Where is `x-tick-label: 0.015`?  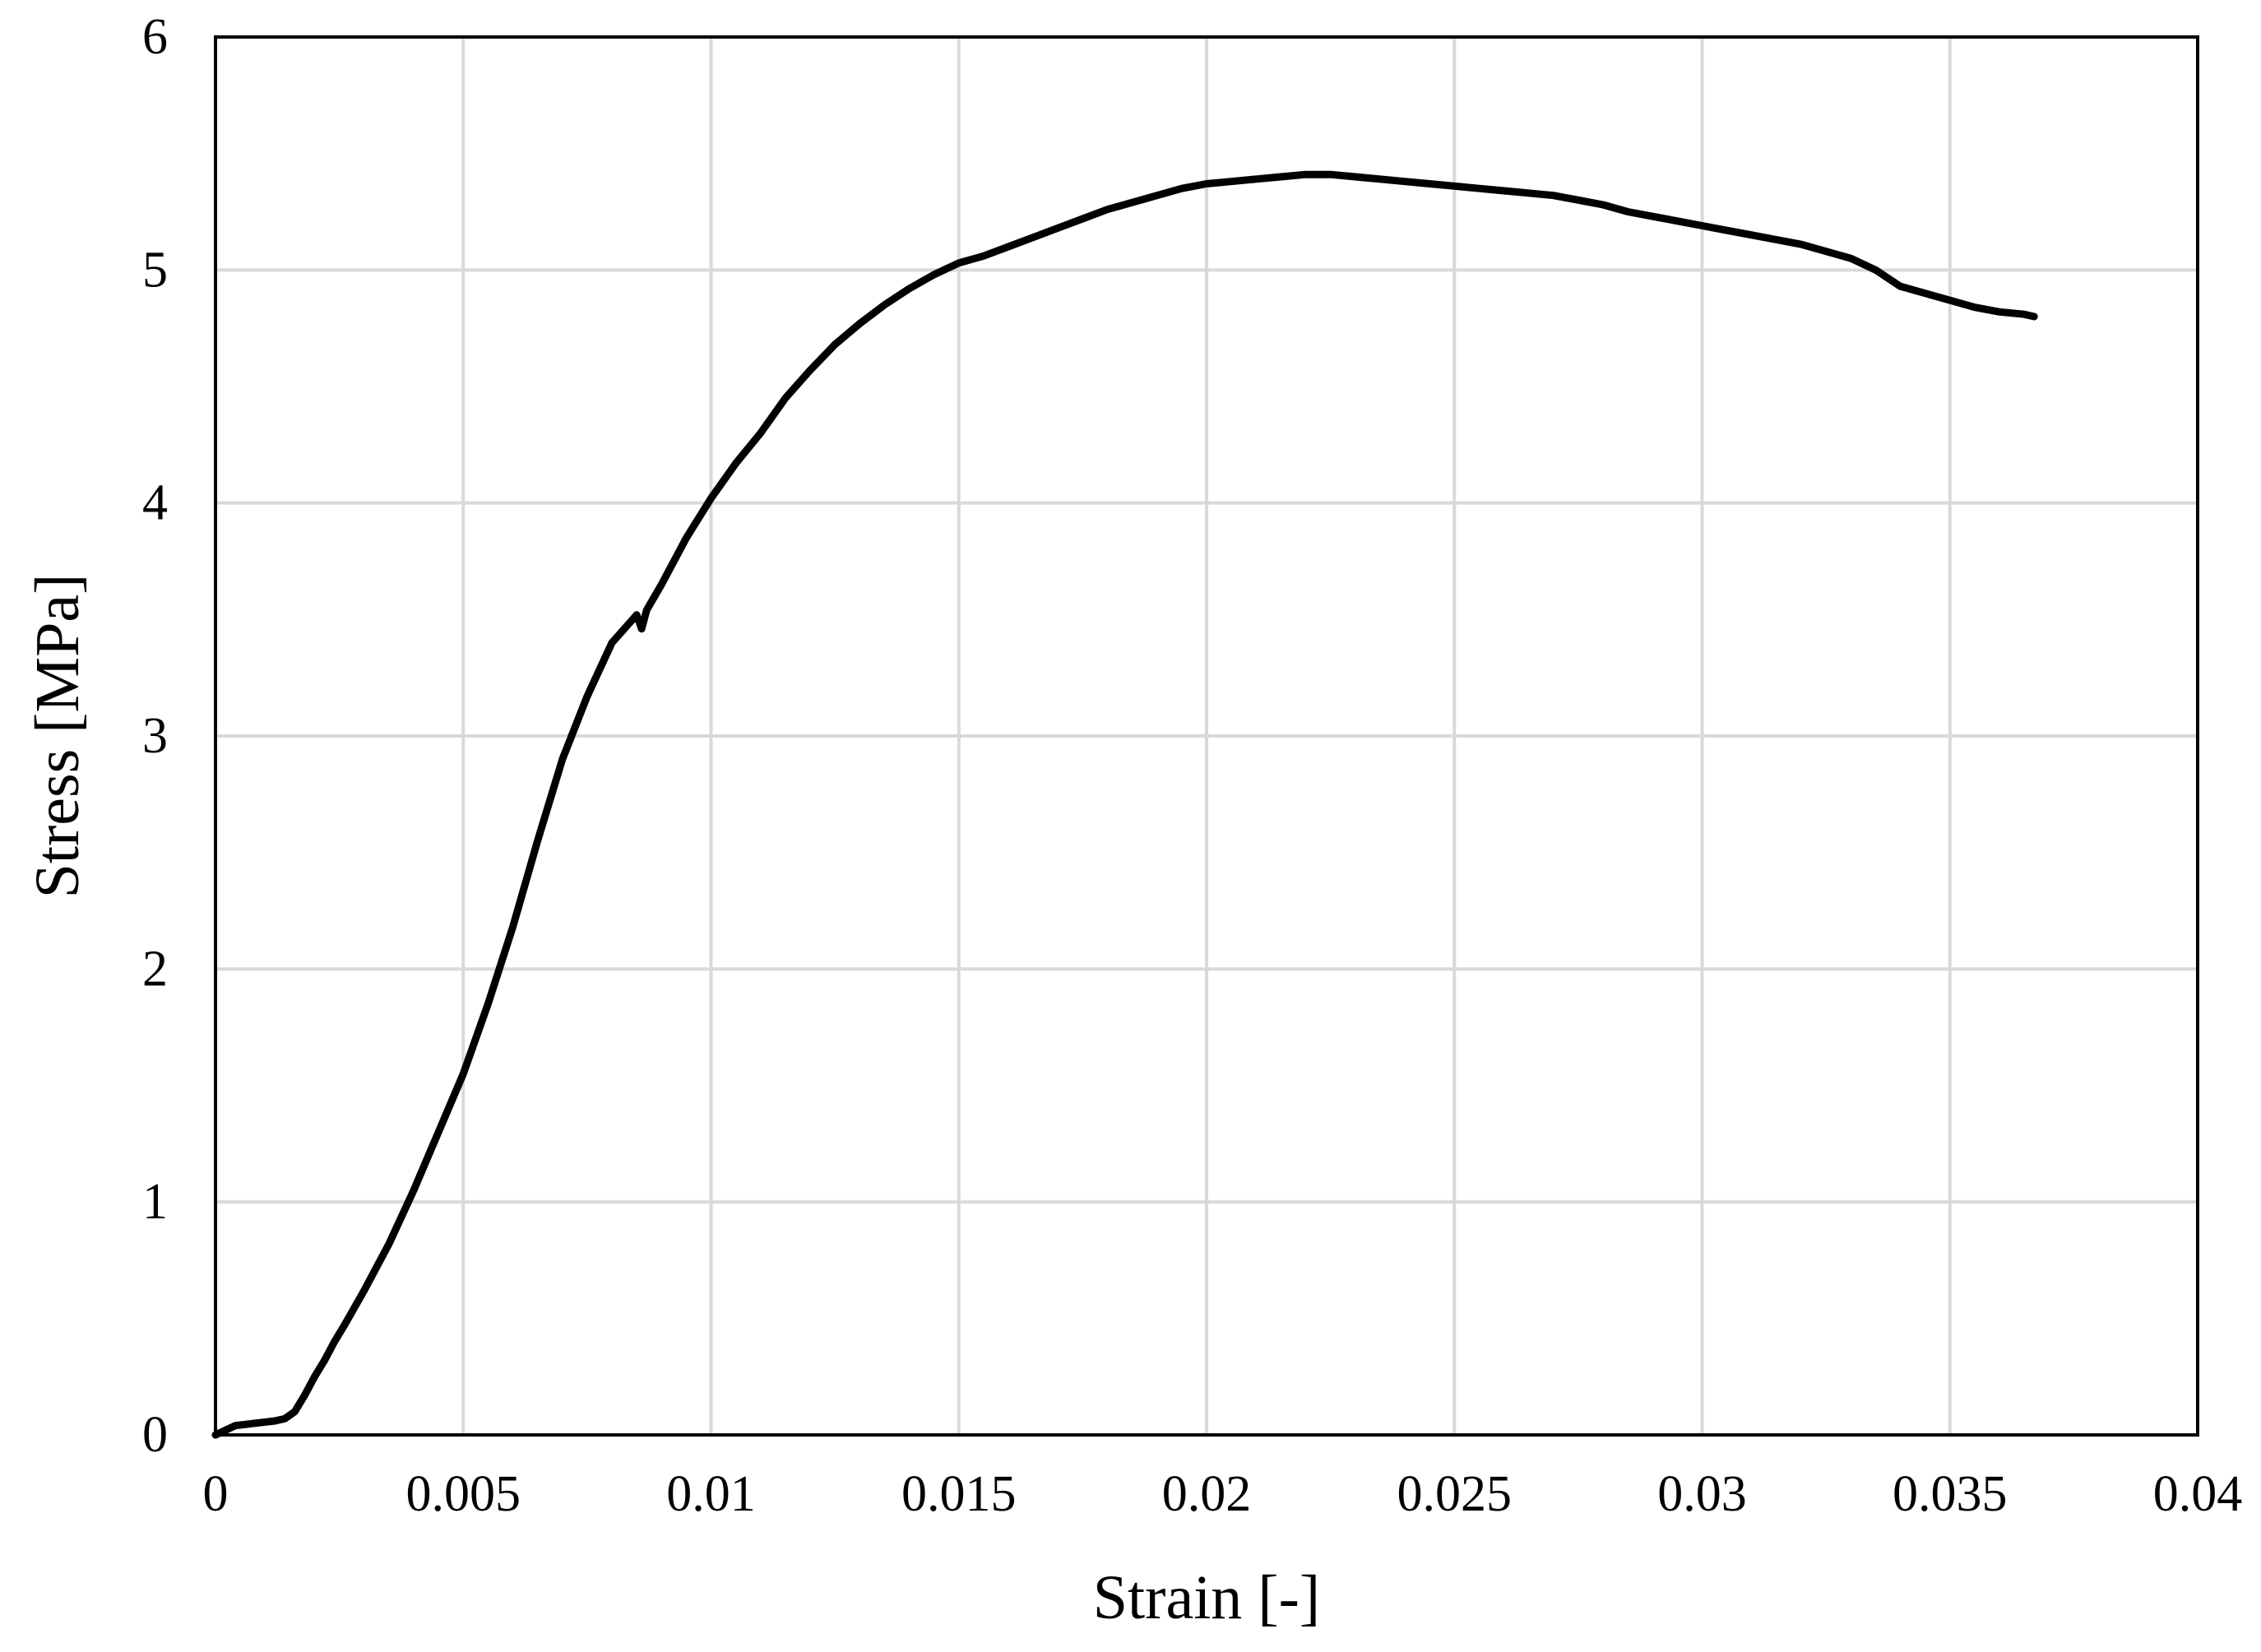 x-tick-label: 0.015 is located at coordinates (959, 1494).